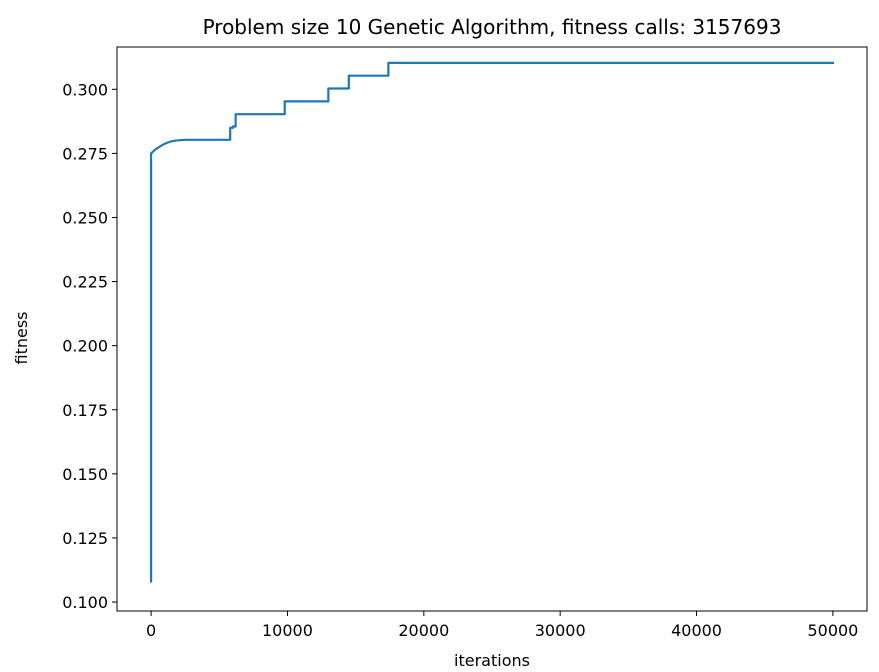  Describe the element at coordinates (85, 602) in the screenshot. I see `y-tick-label: 0.100` at that location.